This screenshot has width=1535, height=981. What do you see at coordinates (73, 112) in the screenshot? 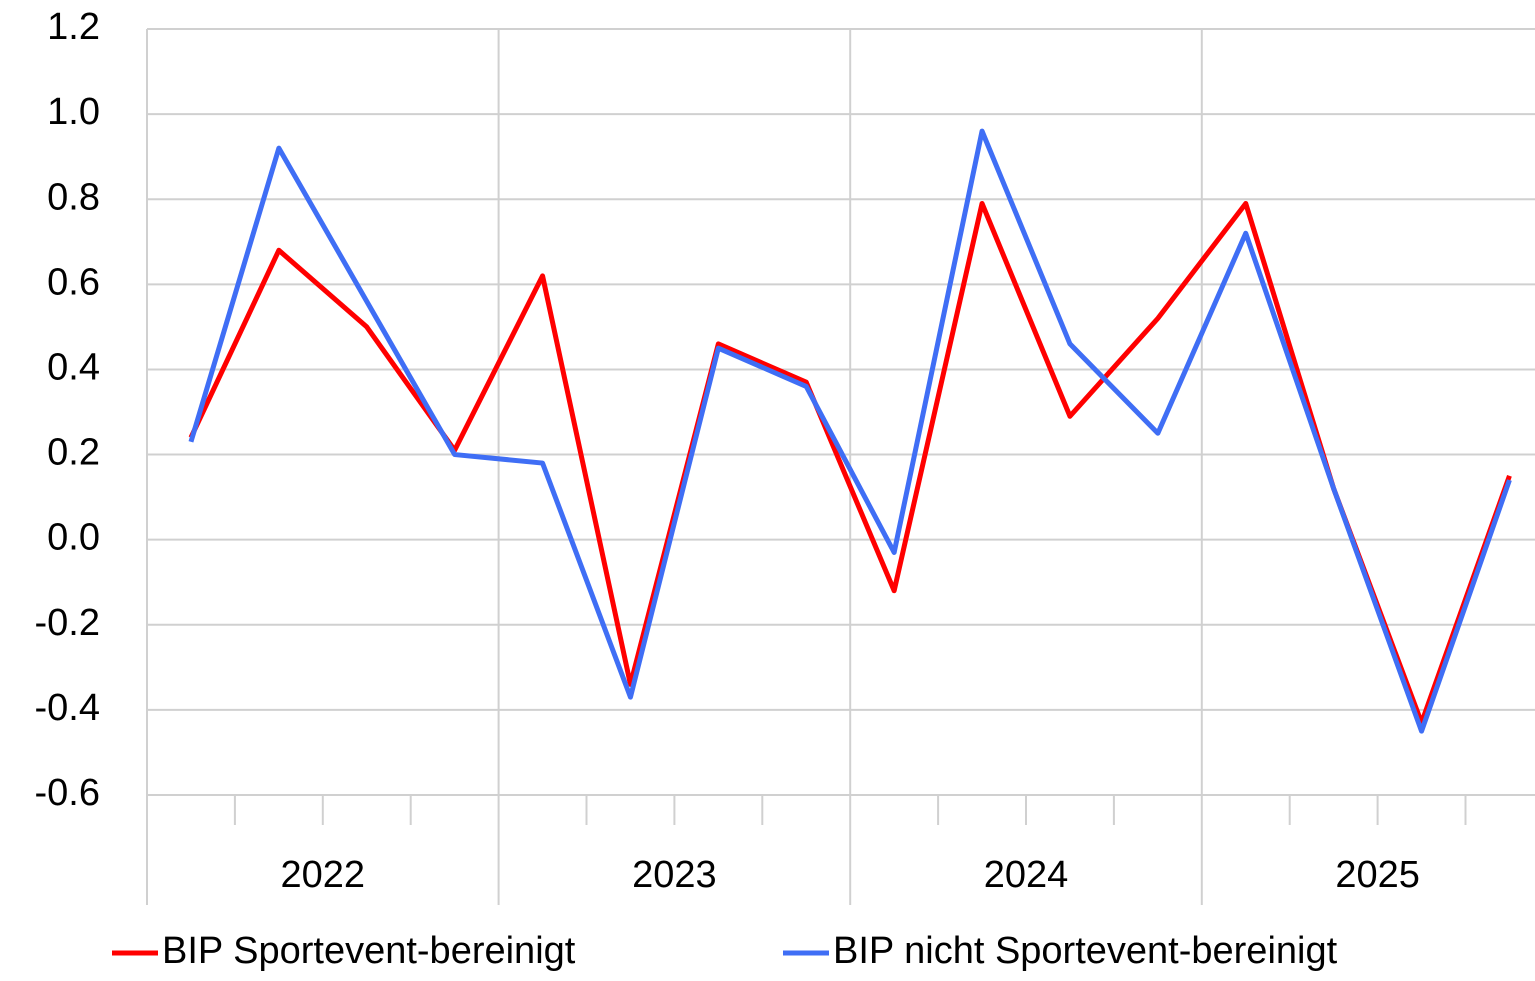
I see `y-tick-label: 1.0` at bounding box center [73, 112].